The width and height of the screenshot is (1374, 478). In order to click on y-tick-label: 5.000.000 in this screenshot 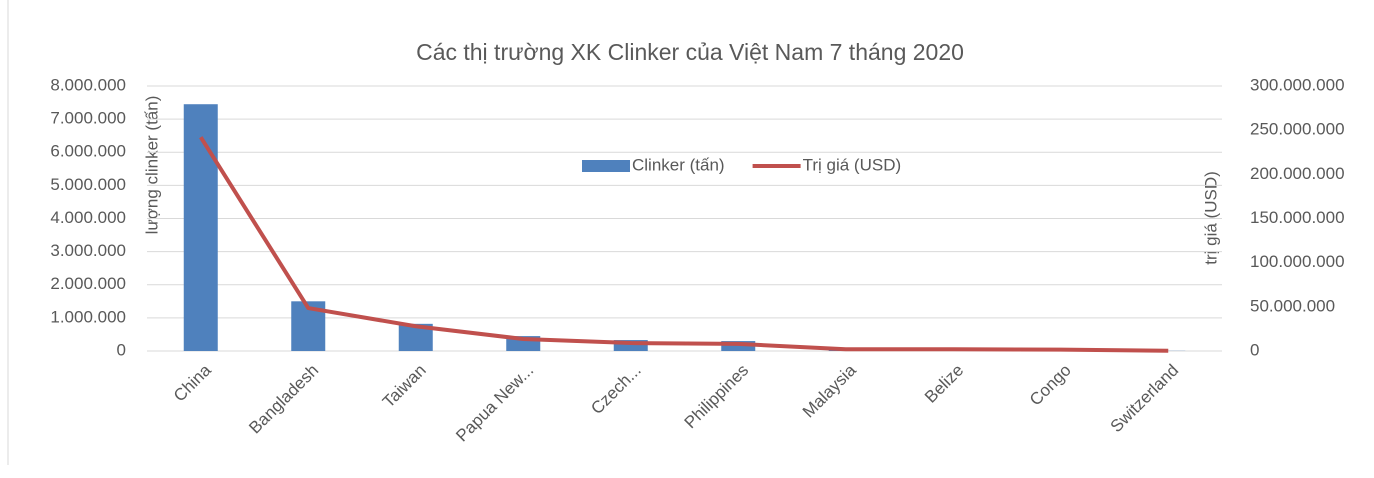, I will do `click(88, 184)`.